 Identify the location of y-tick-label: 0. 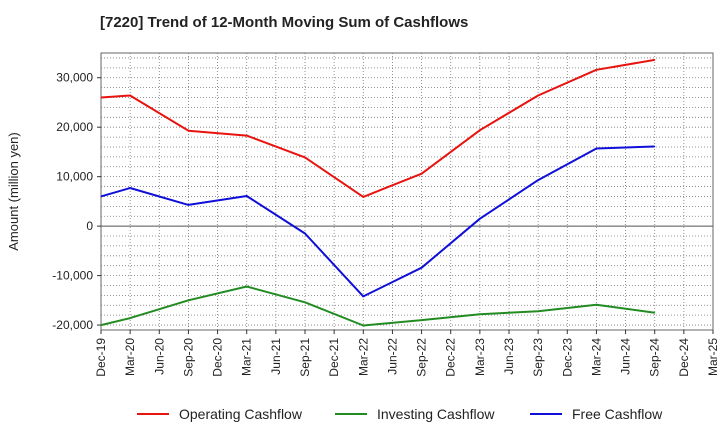
(89, 226).